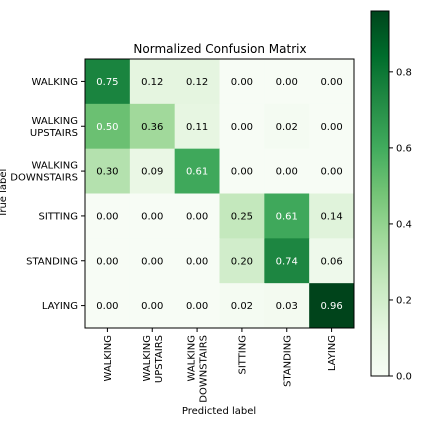  What do you see at coordinates (54, 127) in the screenshot?
I see `y-tick-label-1: WALKING UPSTAIRS` at bounding box center [54, 127].